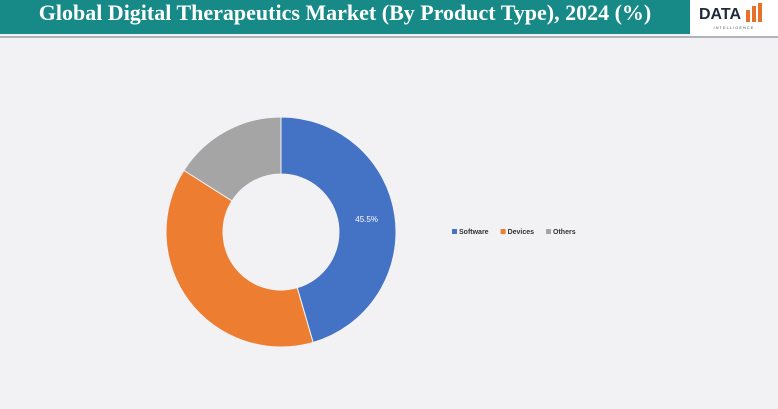  I want to click on logo-text: DATA, so click(720, 14).